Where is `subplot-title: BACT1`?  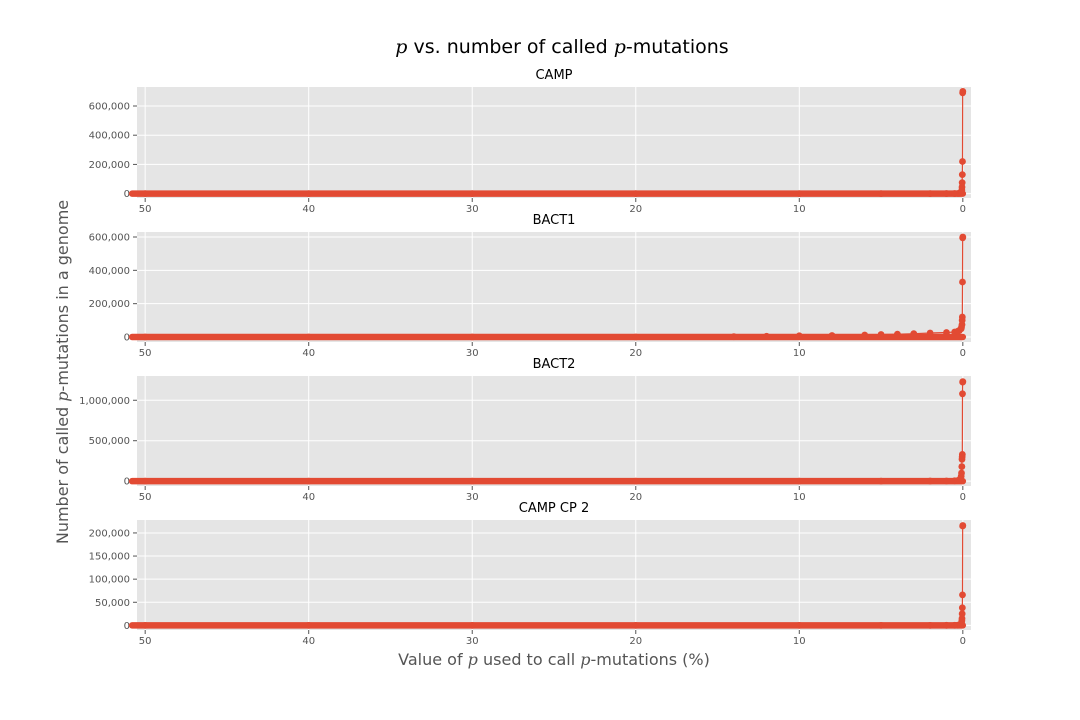
subplot-title: BACT1 is located at coordinates (554, 220).